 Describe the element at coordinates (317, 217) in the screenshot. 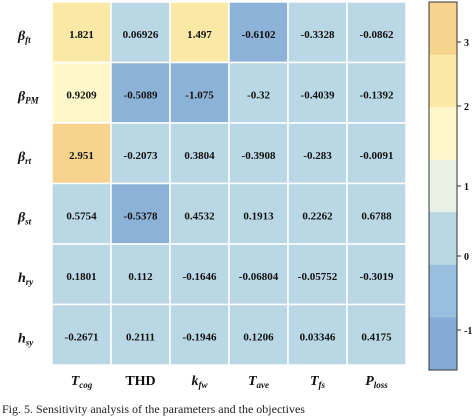

I see `cell-value-label: 0.2262` at that location.